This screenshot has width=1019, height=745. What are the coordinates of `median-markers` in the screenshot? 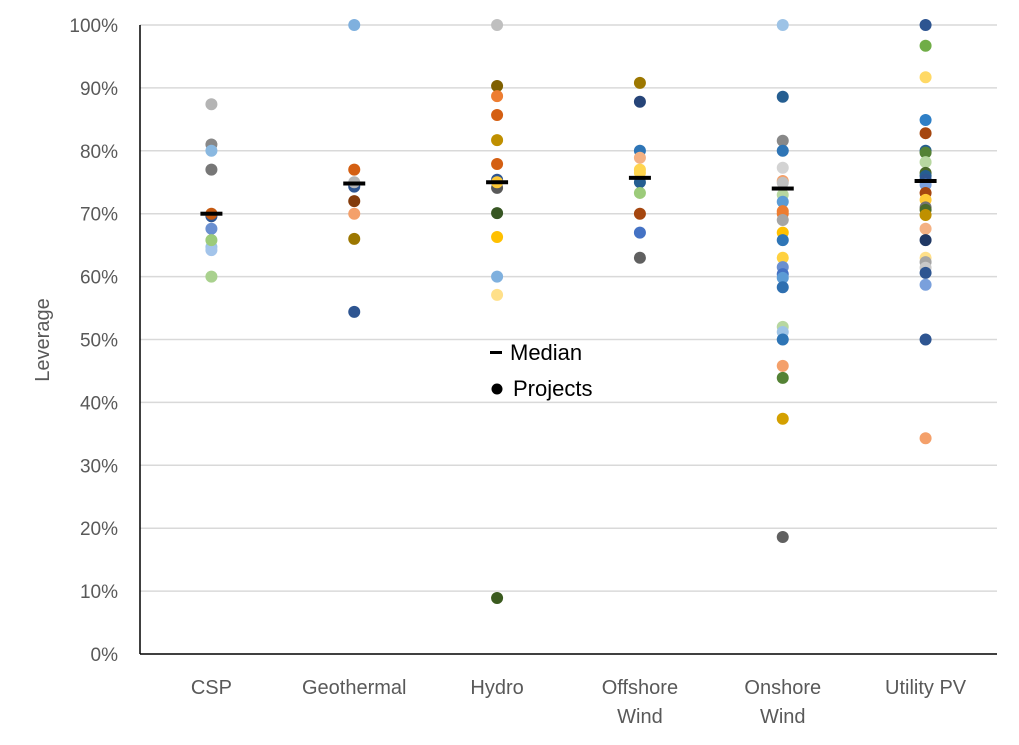 It's located at (568, 195).